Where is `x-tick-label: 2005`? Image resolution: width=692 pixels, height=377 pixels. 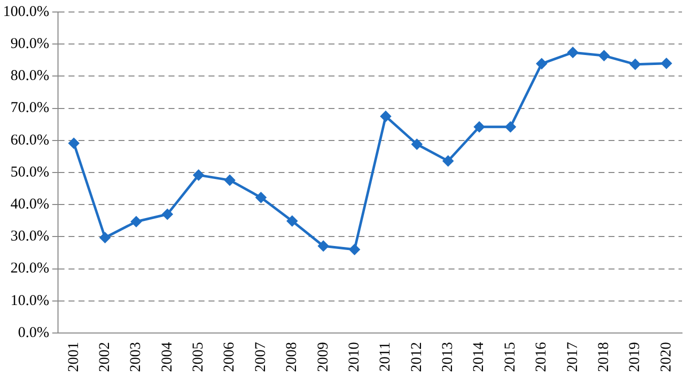
x-tick-label: 2005 is located at coordinates (198, 357).